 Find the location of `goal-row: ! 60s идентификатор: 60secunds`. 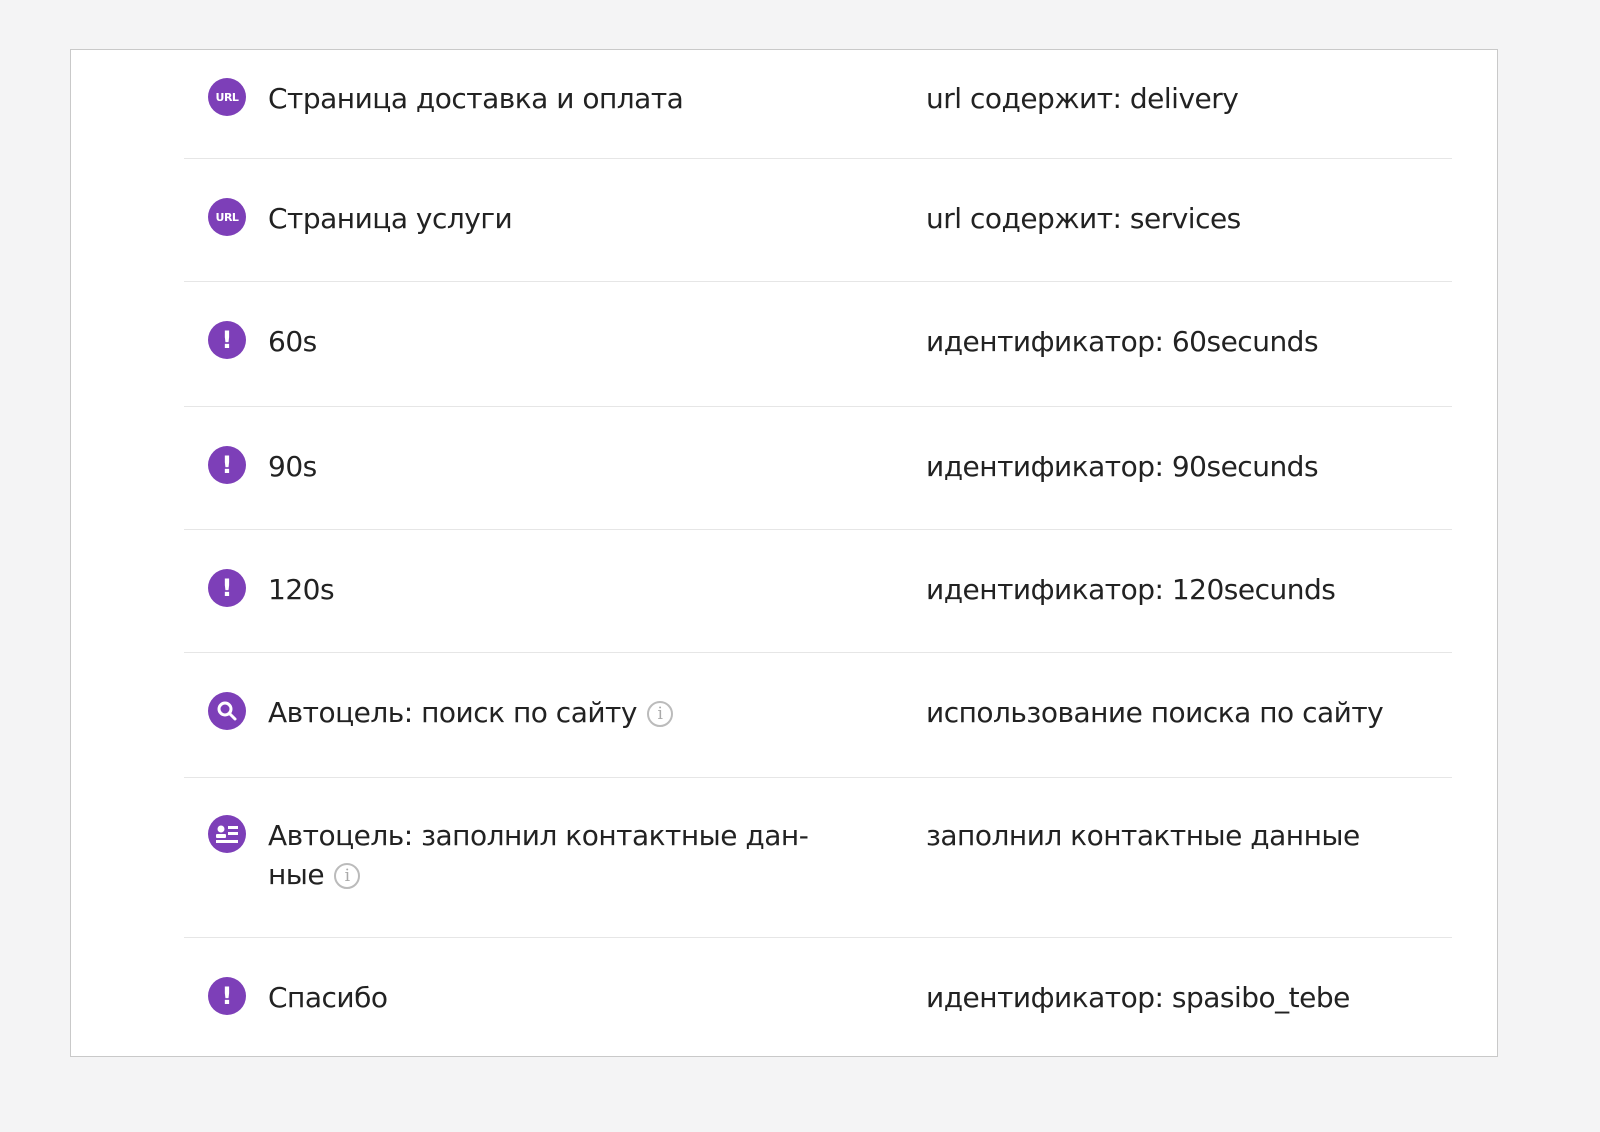

goal-row: ! 60s идентификатор: 60secunds is located at coordinates (818, 344).